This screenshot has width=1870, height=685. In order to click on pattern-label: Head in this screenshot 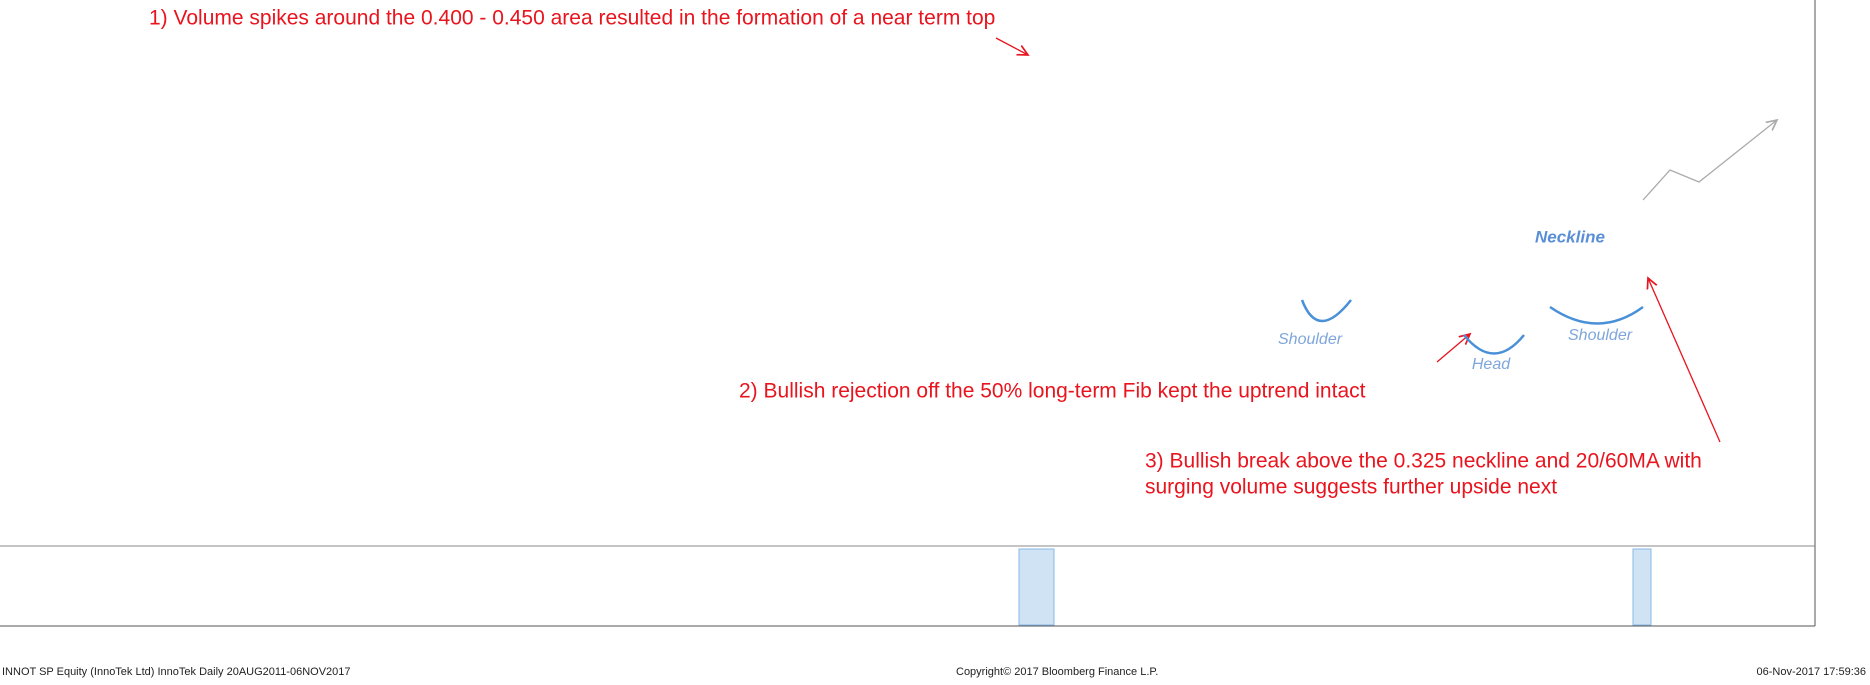, I will do `click(1491, 364)`.